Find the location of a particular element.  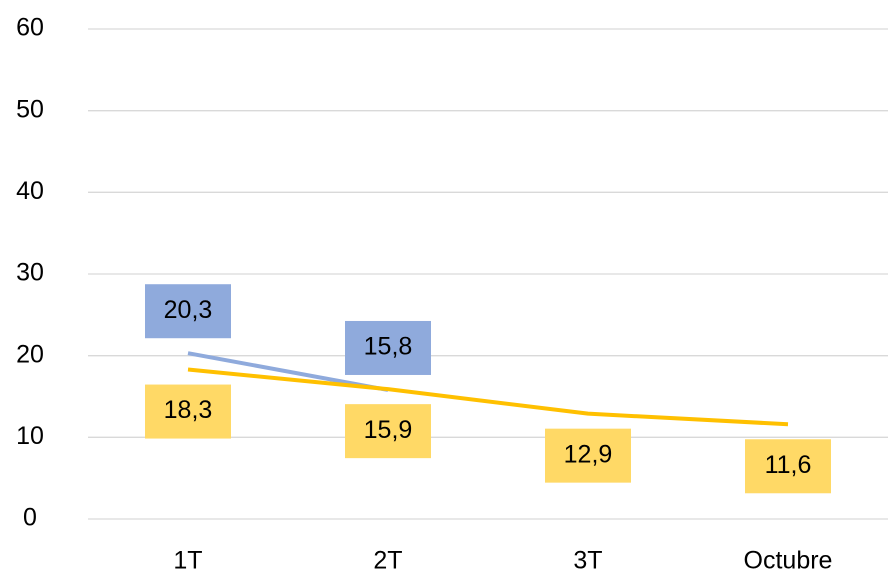

value-label: 18,3 is located at coordinates (188, 410).